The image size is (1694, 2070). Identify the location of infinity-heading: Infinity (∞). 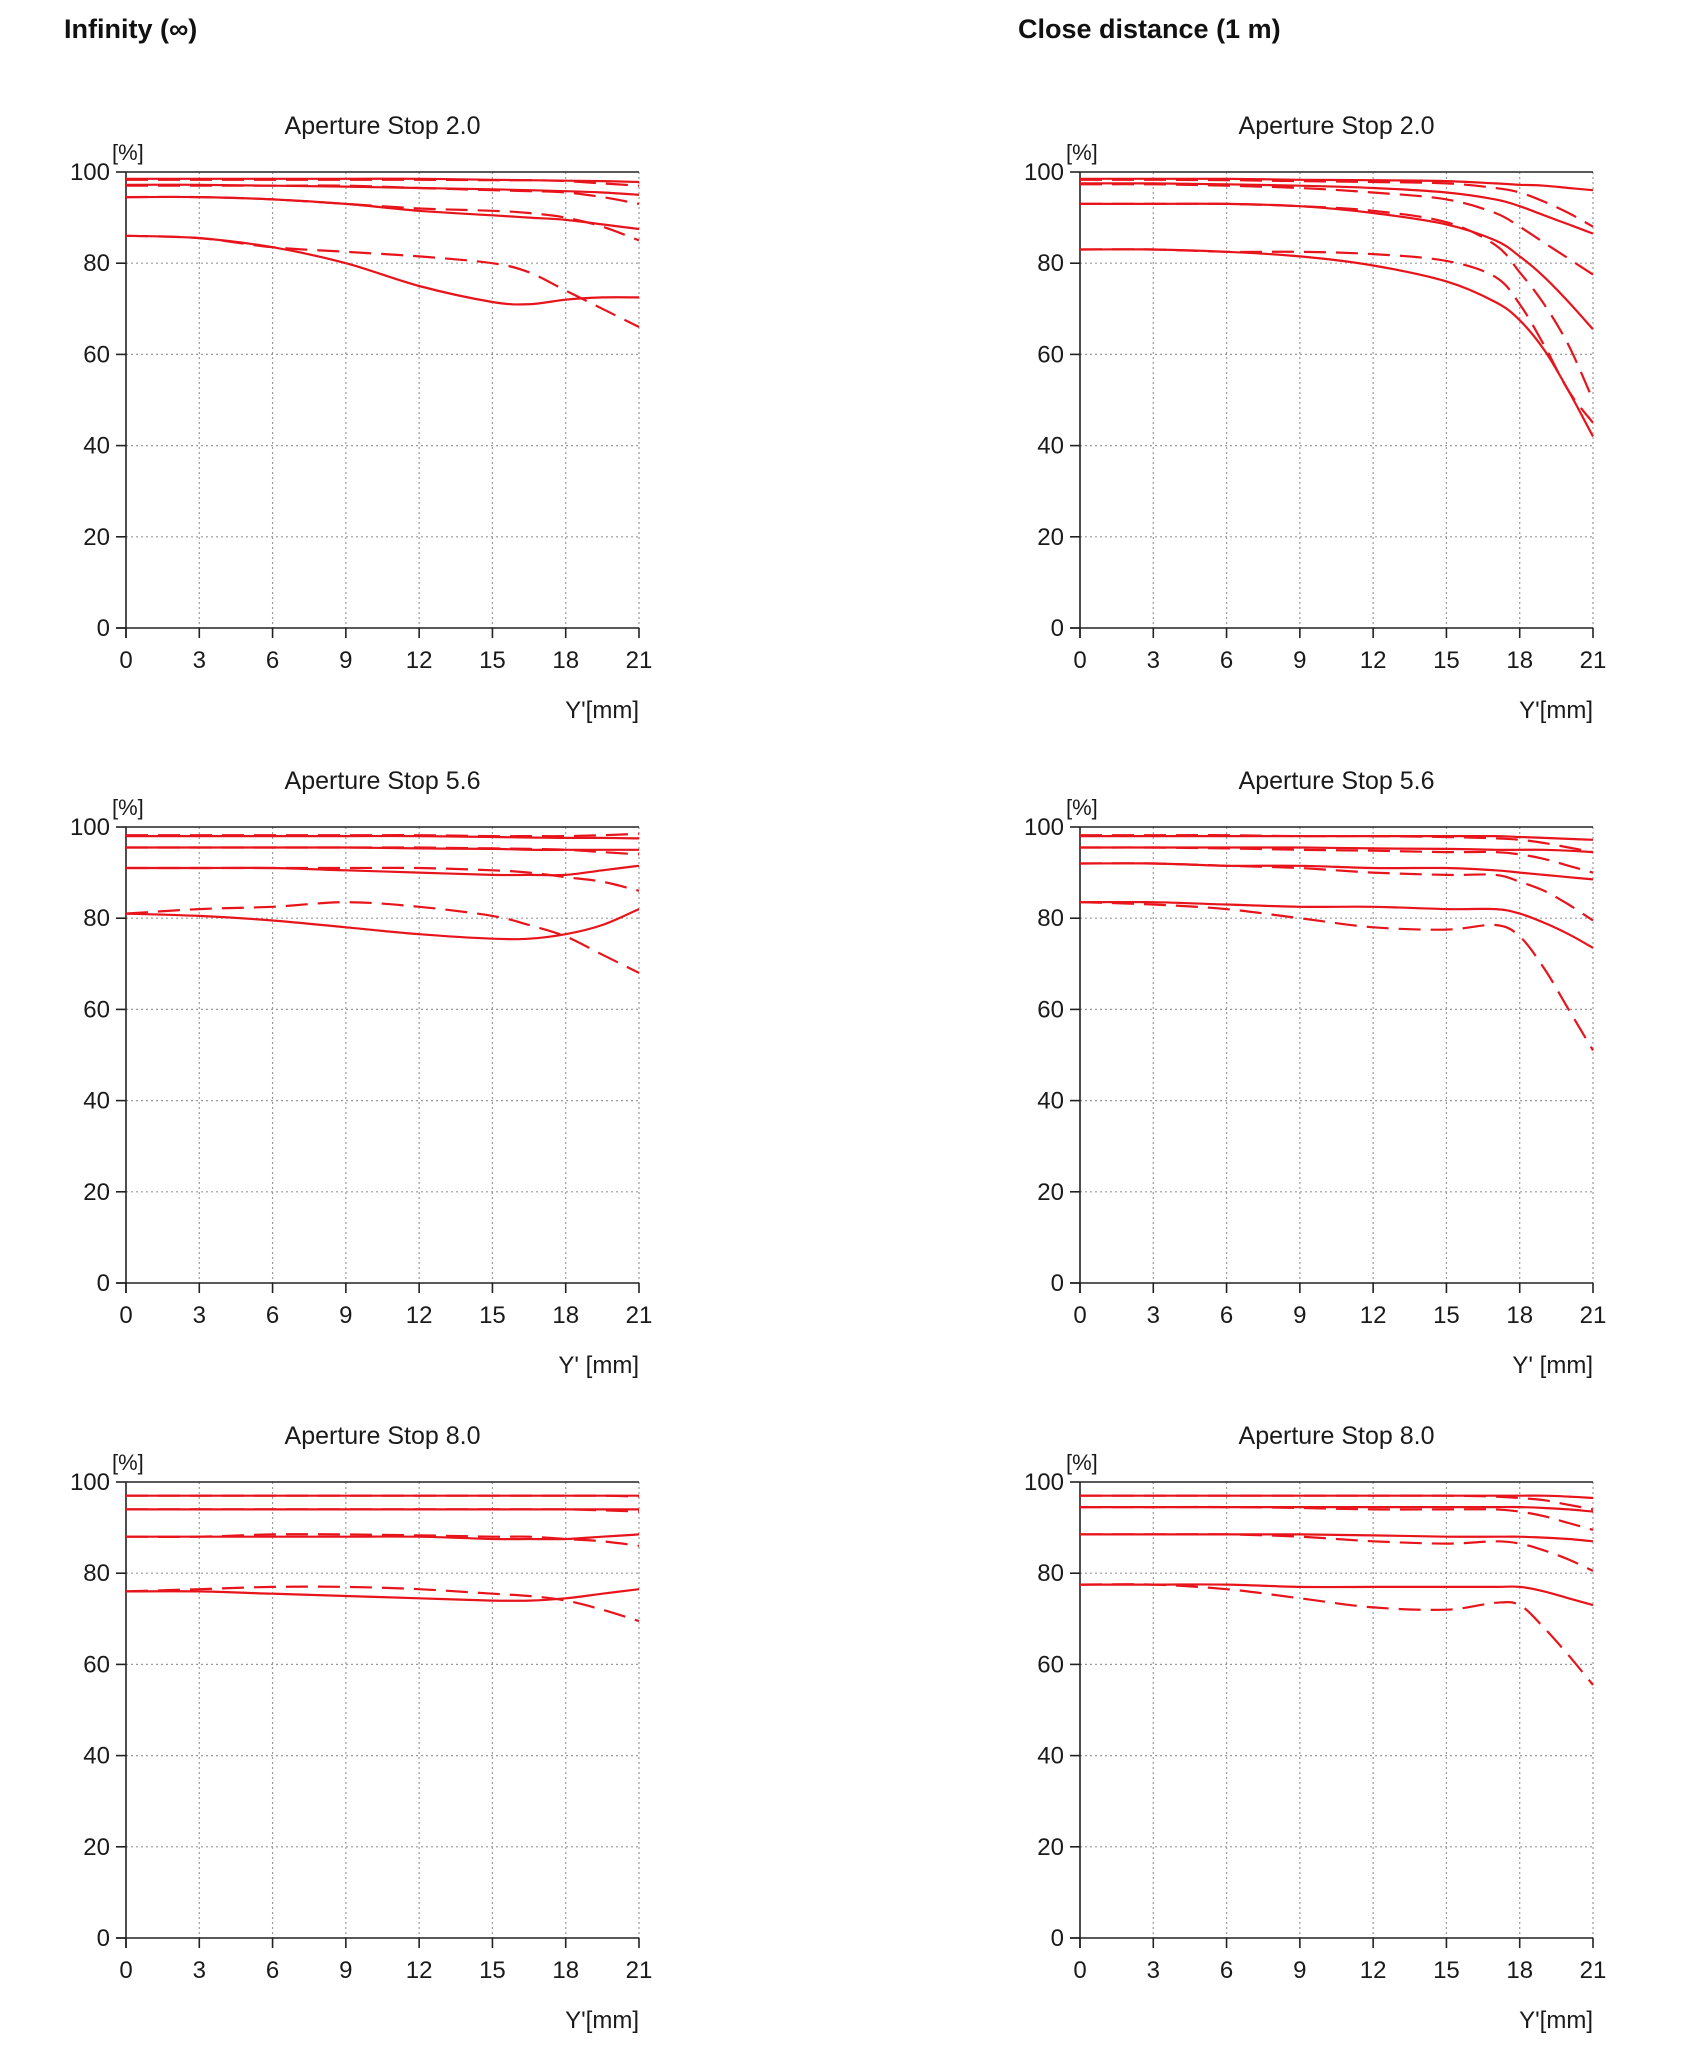
(131, 29).